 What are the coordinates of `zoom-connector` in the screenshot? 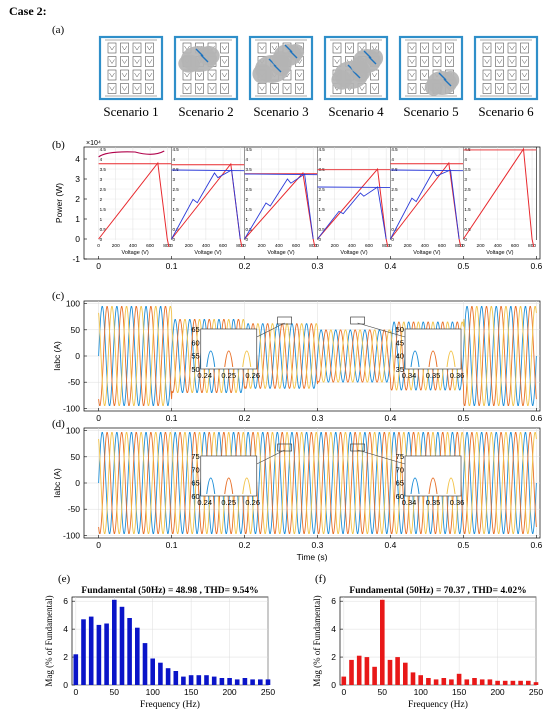 It's located at (270, 330).